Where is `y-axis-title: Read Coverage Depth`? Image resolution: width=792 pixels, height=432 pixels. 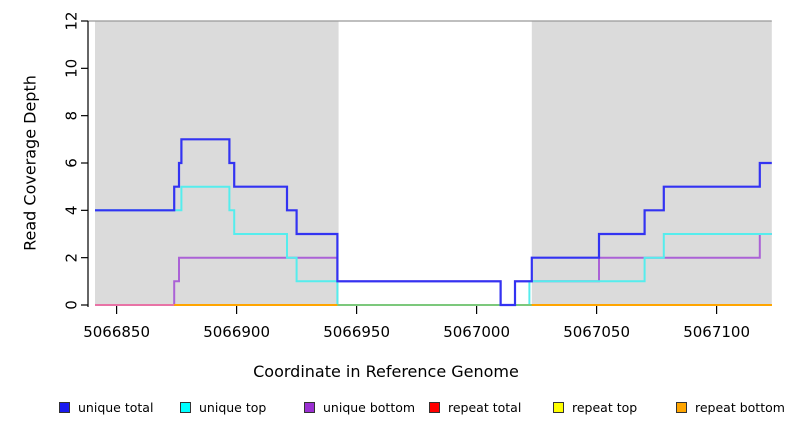
y-axis-title: Read Coverage Depth is located at coordinates (30, 163).